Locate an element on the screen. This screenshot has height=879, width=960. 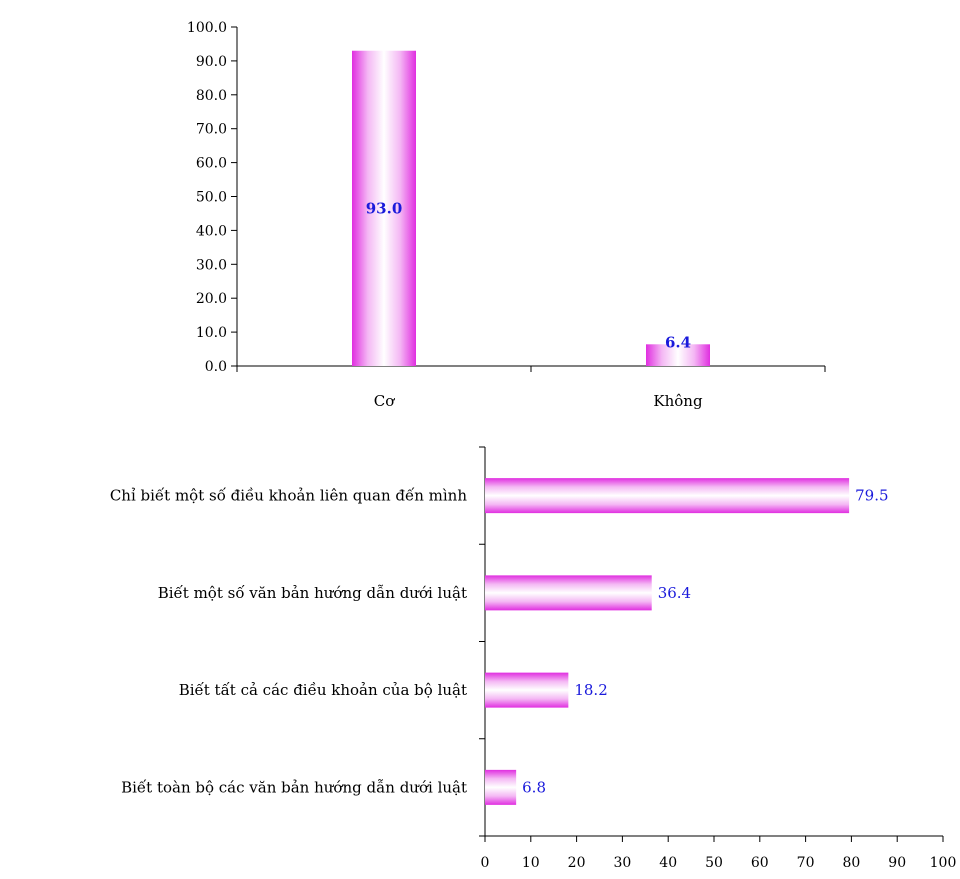
category-label: Cơ is located at coordinates (384, 401).